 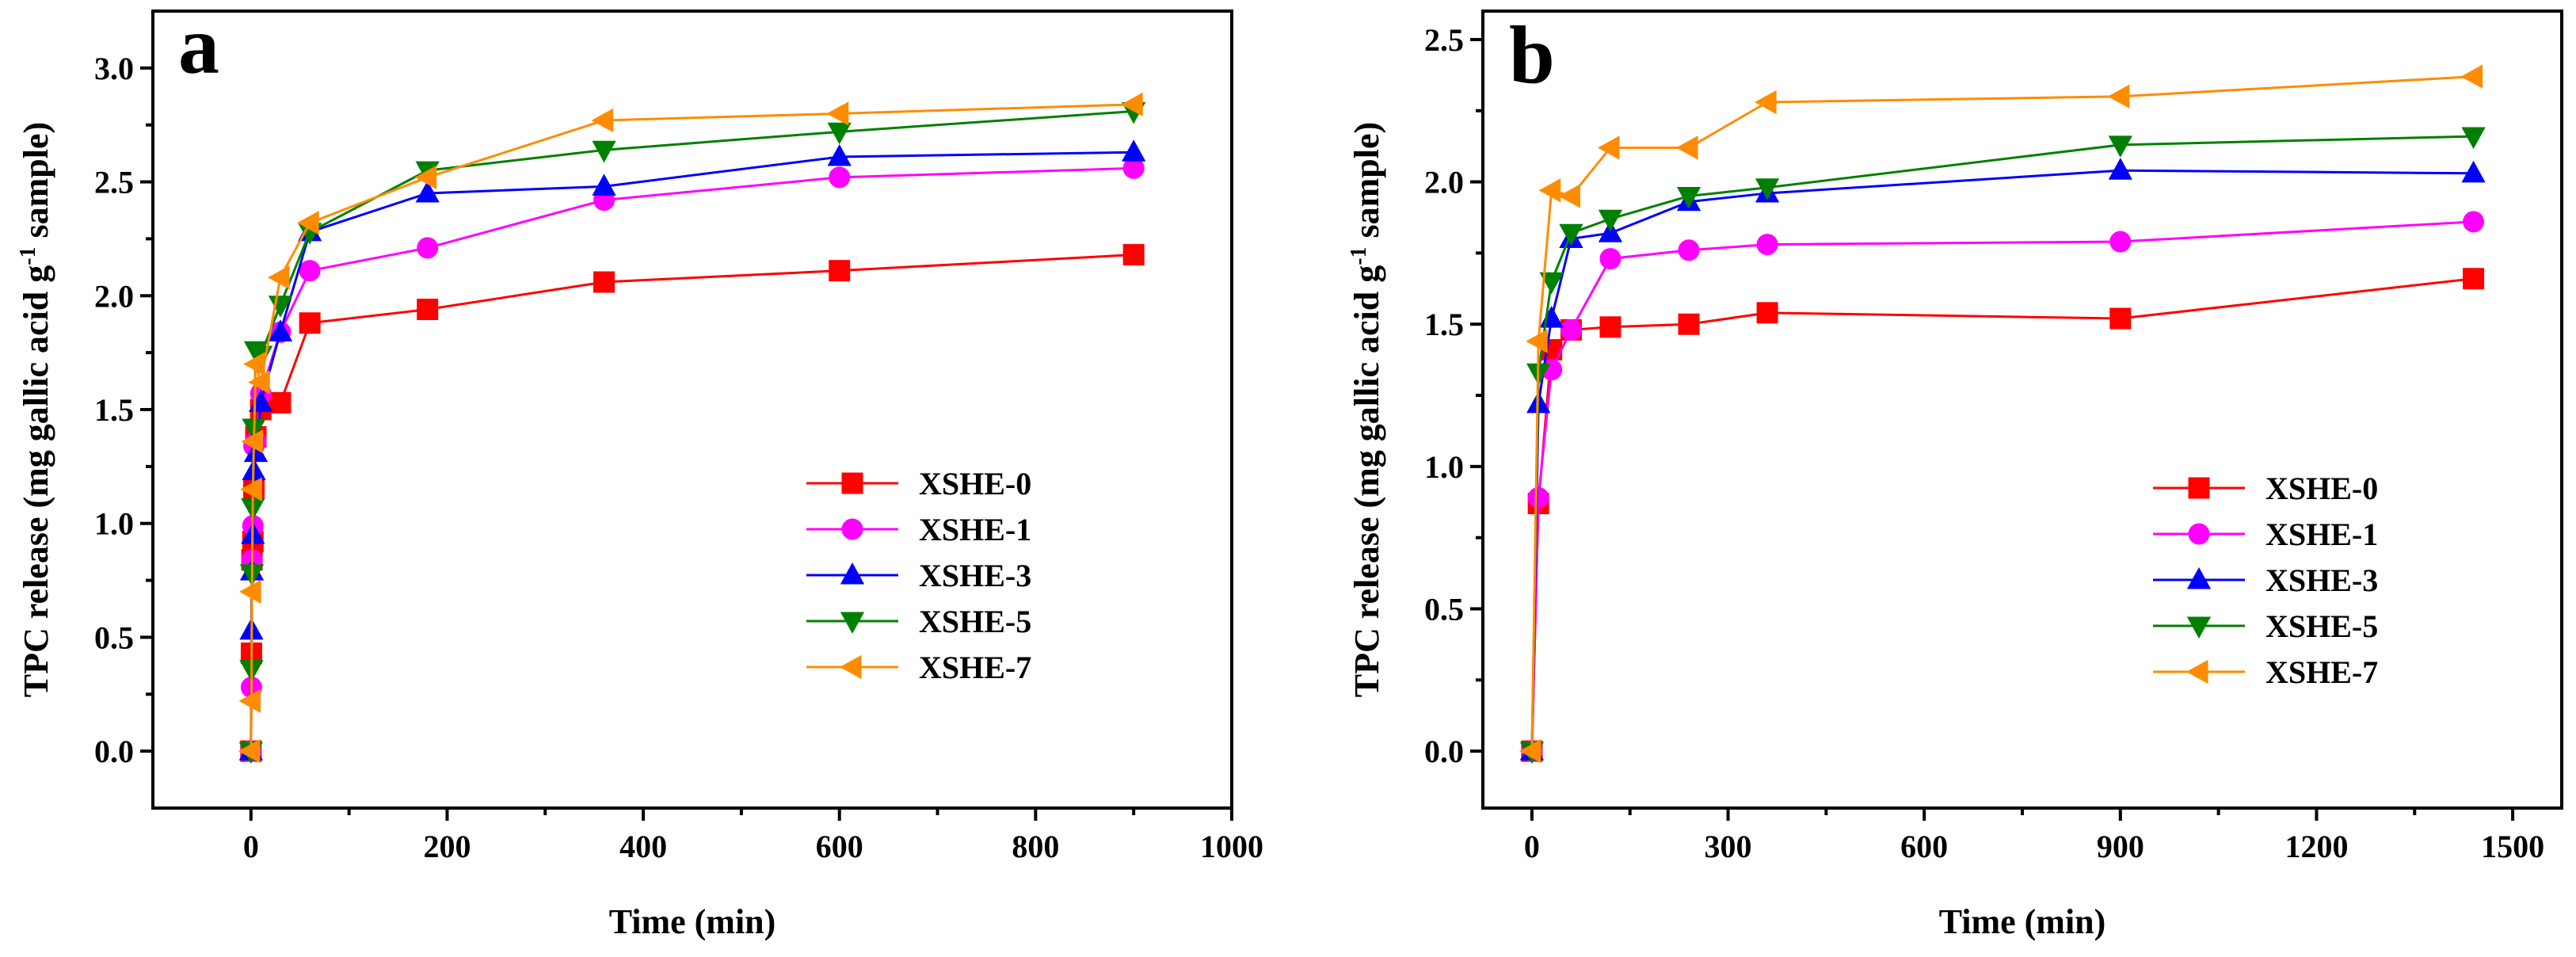 I want to click on y-tick-label: 3.0, so click(x=114, y=69).